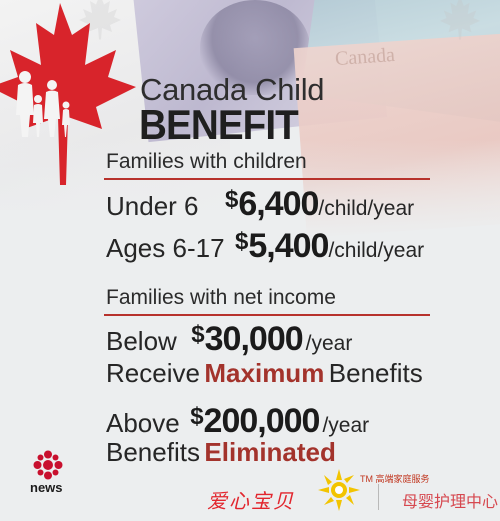 Image resolution: width=500 pixels, height=521 pixels. I want to click on maple-leaf-watermark-icon, so click(460, 21).